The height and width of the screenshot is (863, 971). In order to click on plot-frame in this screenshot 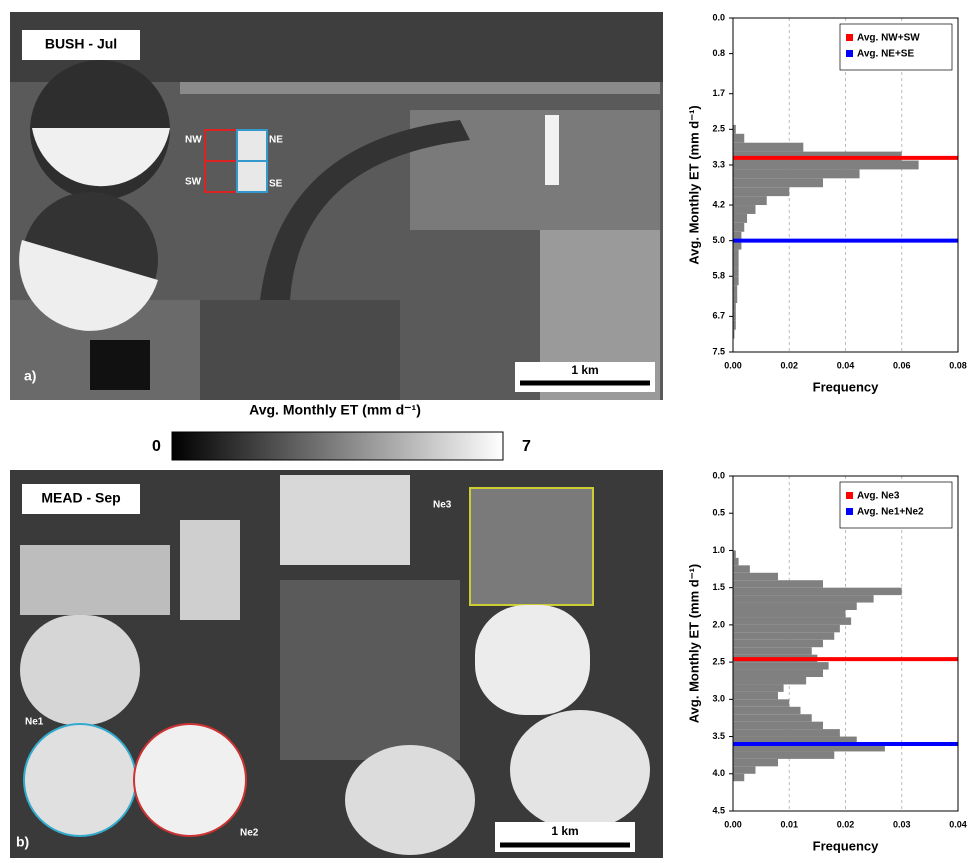, I will do `click(845, 643)`.